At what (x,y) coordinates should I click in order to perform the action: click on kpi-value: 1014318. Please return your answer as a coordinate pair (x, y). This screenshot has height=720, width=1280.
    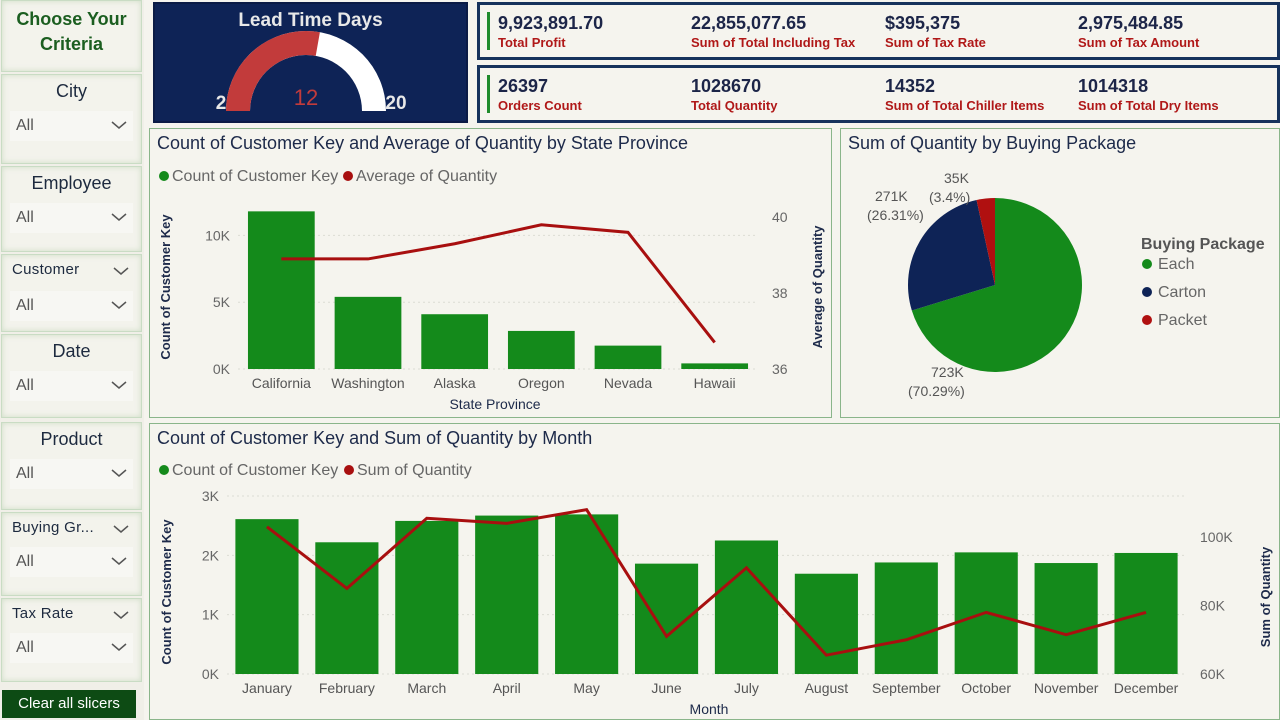
    Looking at the image, I should click on (1113, 86).